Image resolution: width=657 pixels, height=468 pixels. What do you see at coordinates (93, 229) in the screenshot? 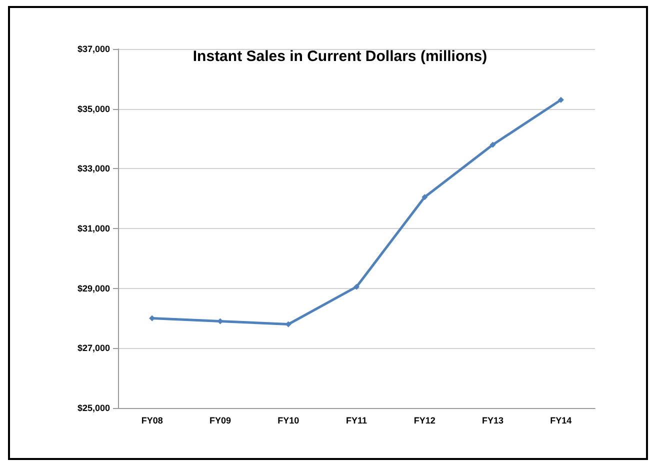
I see `y-tick-label: $31,000` at bounding box center [93, 229].